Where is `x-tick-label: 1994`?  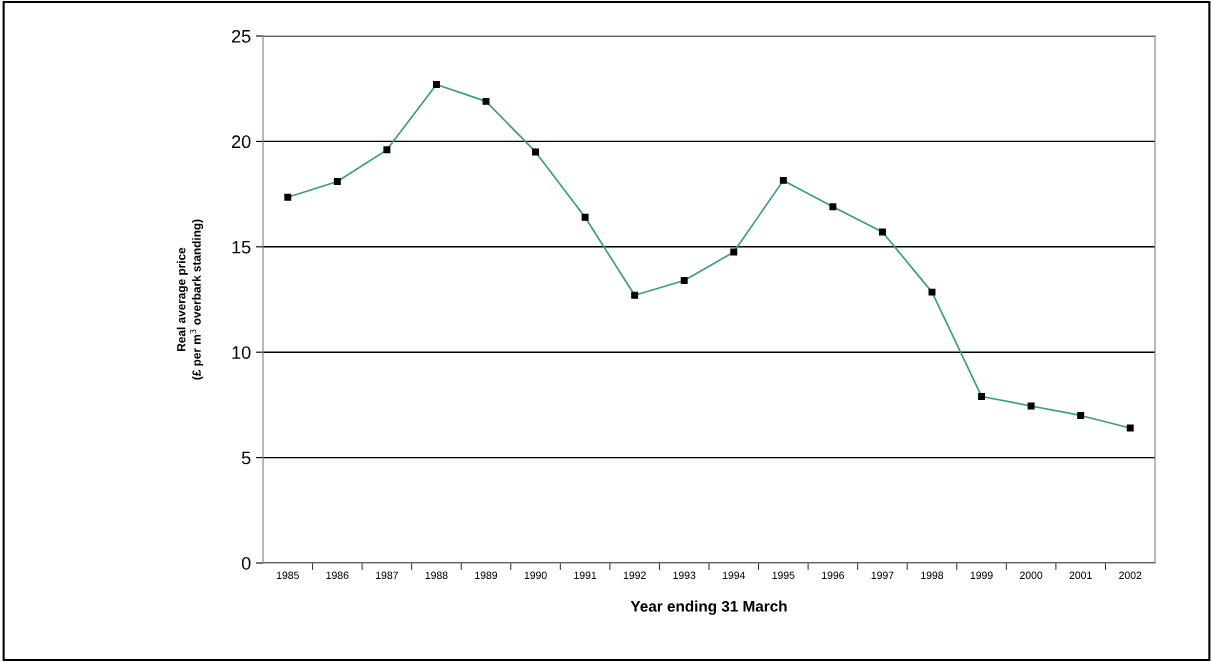 x-tick-label: 1994 is located at coordinates (734, 575).